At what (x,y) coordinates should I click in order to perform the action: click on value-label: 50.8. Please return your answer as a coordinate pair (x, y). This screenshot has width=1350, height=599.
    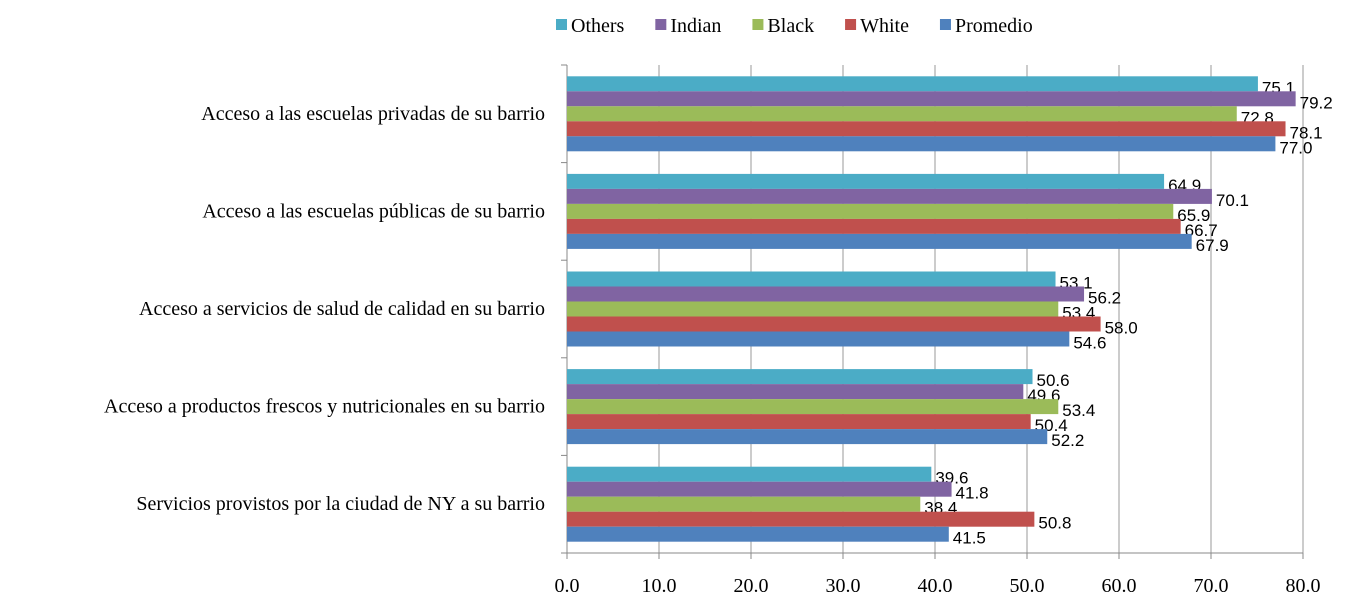
    Looking at the image, I should click on (1054, 523).